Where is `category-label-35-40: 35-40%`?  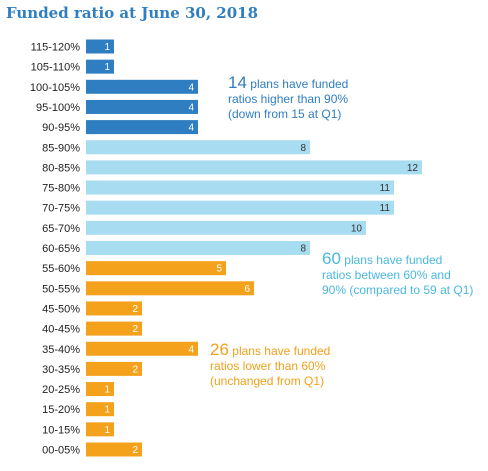
category-label-35-40: 35-40% is located at coordinates (61, 350).